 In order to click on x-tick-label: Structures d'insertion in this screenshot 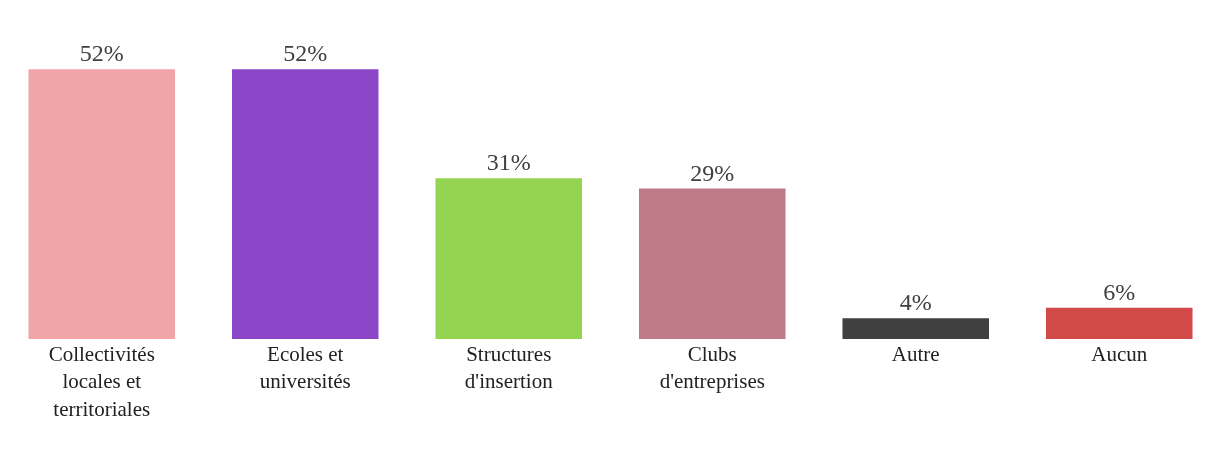, I will do `click(509, 368)`.